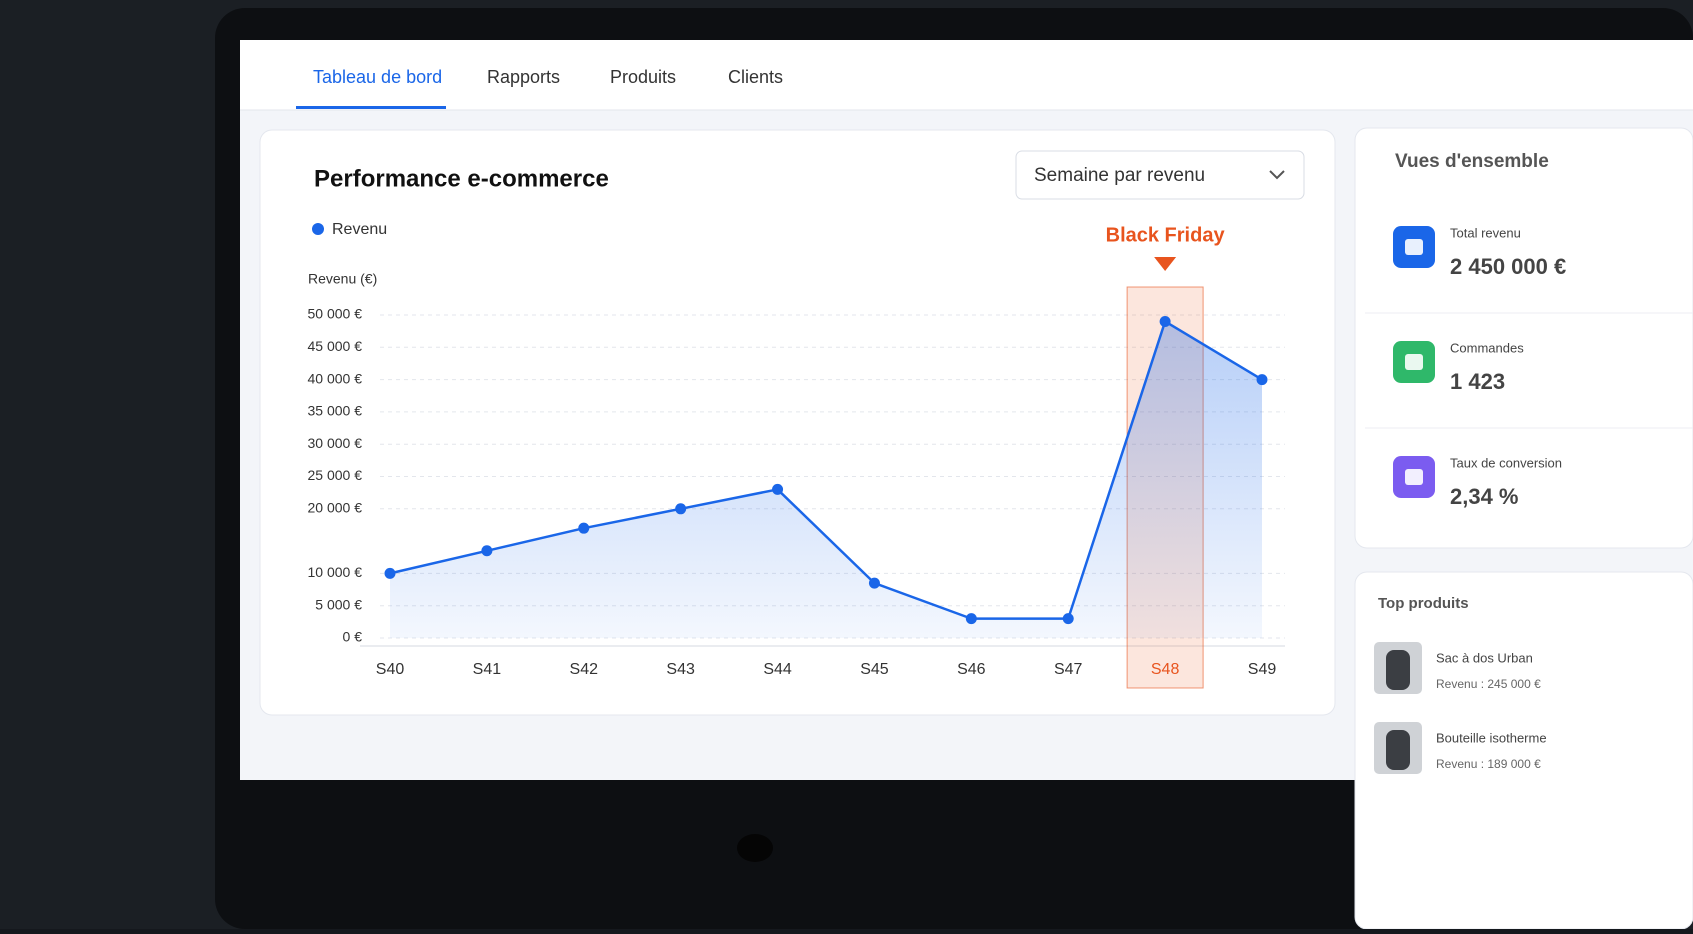 The width and height of the screenshot is (1693, 934). What do you see at coordinates (335, 346) in the screenshot?
I see `y-tick-label: 45 000 €` at bounding box center [335, 346].